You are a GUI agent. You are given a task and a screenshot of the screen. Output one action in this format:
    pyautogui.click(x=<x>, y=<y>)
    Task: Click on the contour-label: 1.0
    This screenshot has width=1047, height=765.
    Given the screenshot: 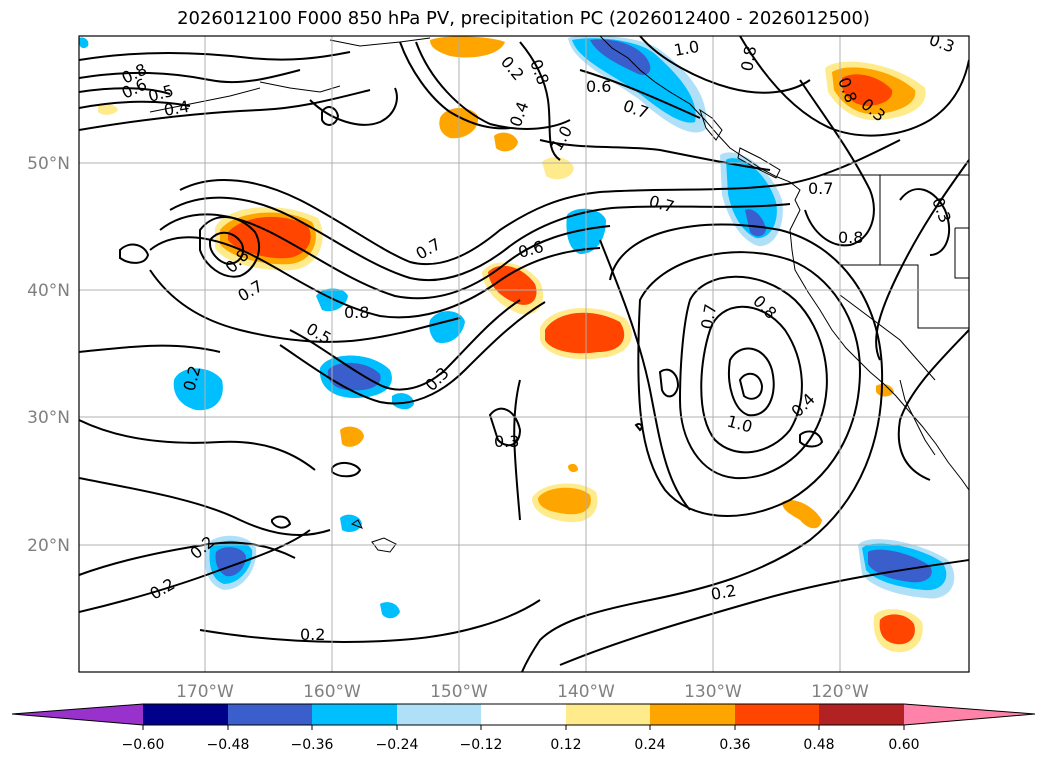 What is the action you would take?
    pyautogui.click(x=686, y=48)
    